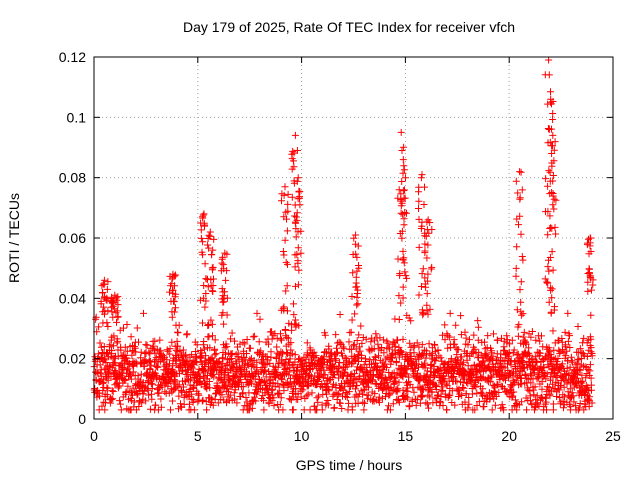  What do you see at coordinates (77, 117) in the screenshot?
I see `y-tick-label: 0.1` at bounding box center [77, 117].